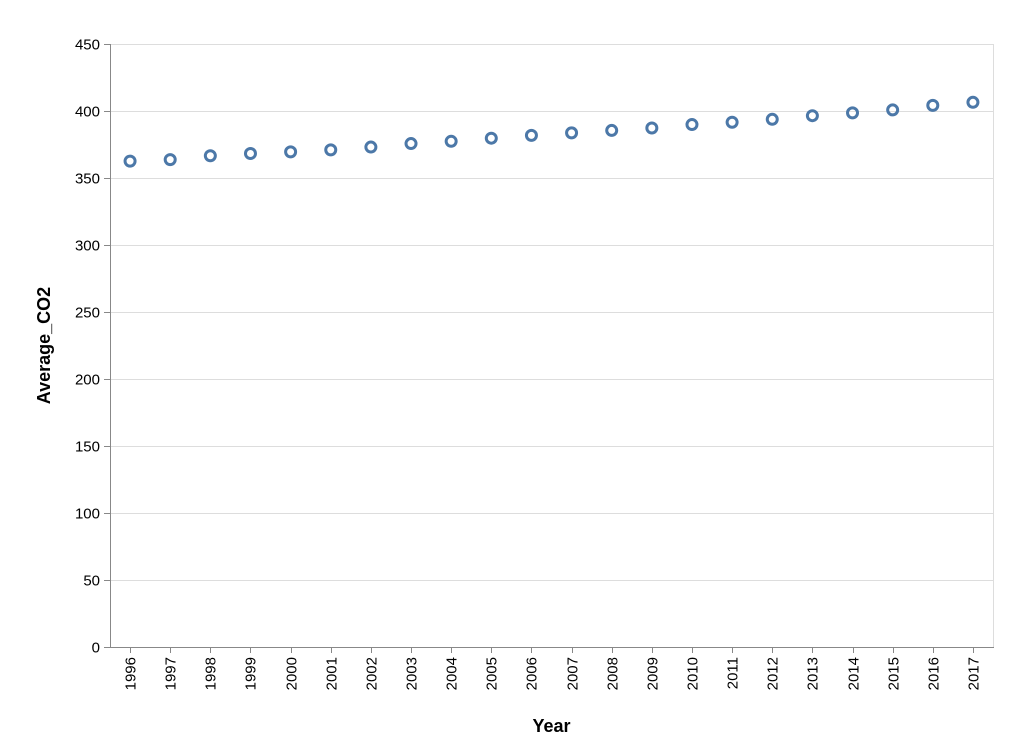 The width and height of the screenshot is (1024, 751). I want to click on x-tick-label: 2000, so click(292, 673).